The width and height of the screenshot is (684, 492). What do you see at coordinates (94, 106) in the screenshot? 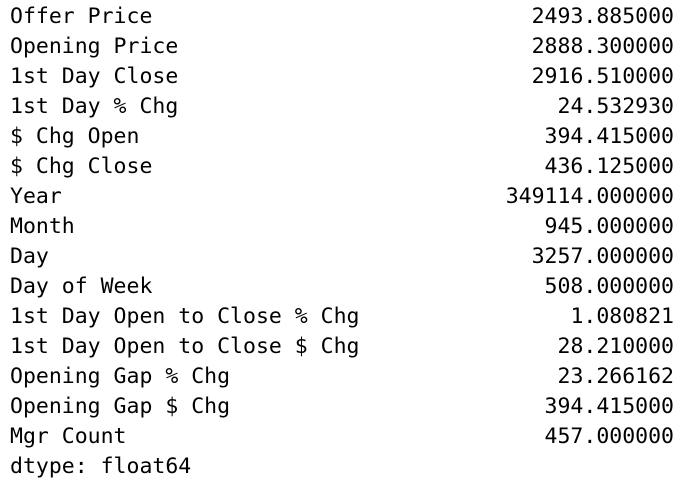
I see `row-label: 1st Day % Chg` at bounding box center [94, 106].